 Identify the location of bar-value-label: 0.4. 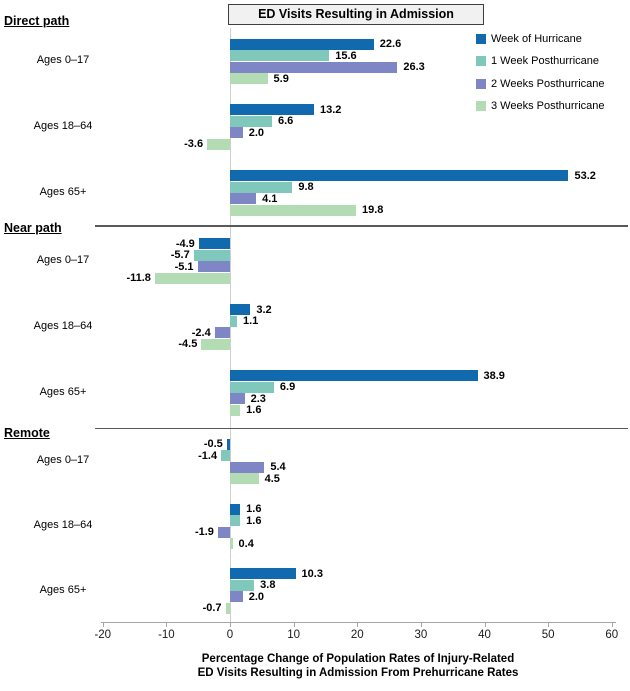
(246, 543).